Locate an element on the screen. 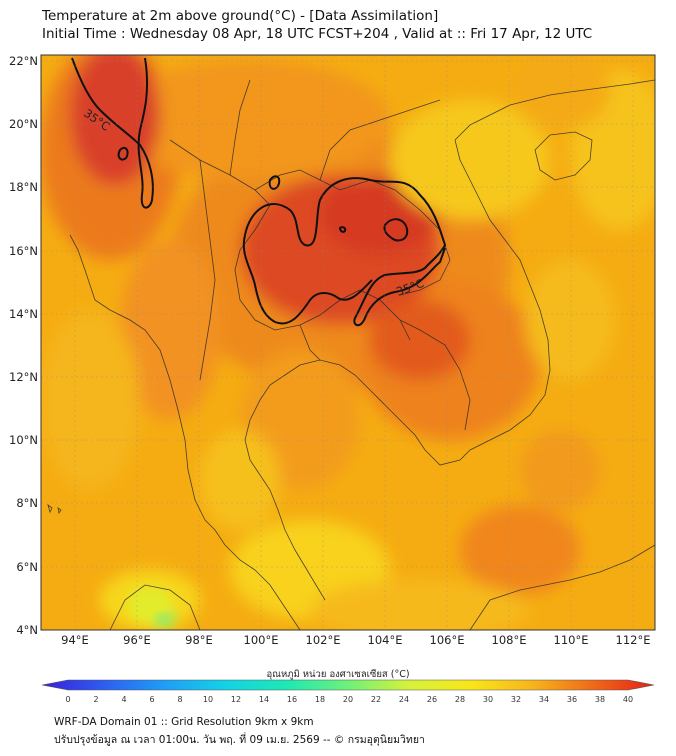 This screenshot has height=756, width=676. colorbar: 0 2 4 6 8 10 12 14 16 18 20 22 24 26 28 30 32 34 36 38 40 is located at coordinates (348, 691).